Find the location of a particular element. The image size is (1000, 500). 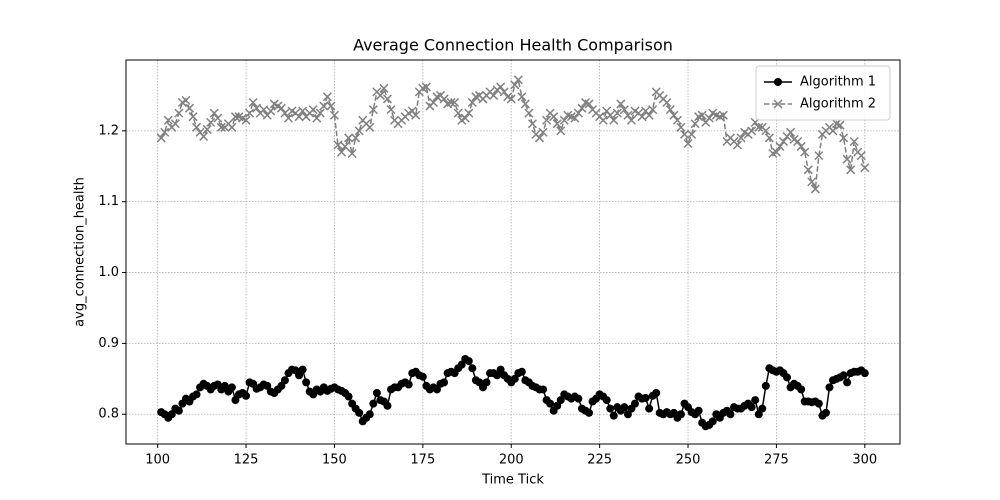

y-axis-label: avg_connection_health is located at coordinates (80, 252).